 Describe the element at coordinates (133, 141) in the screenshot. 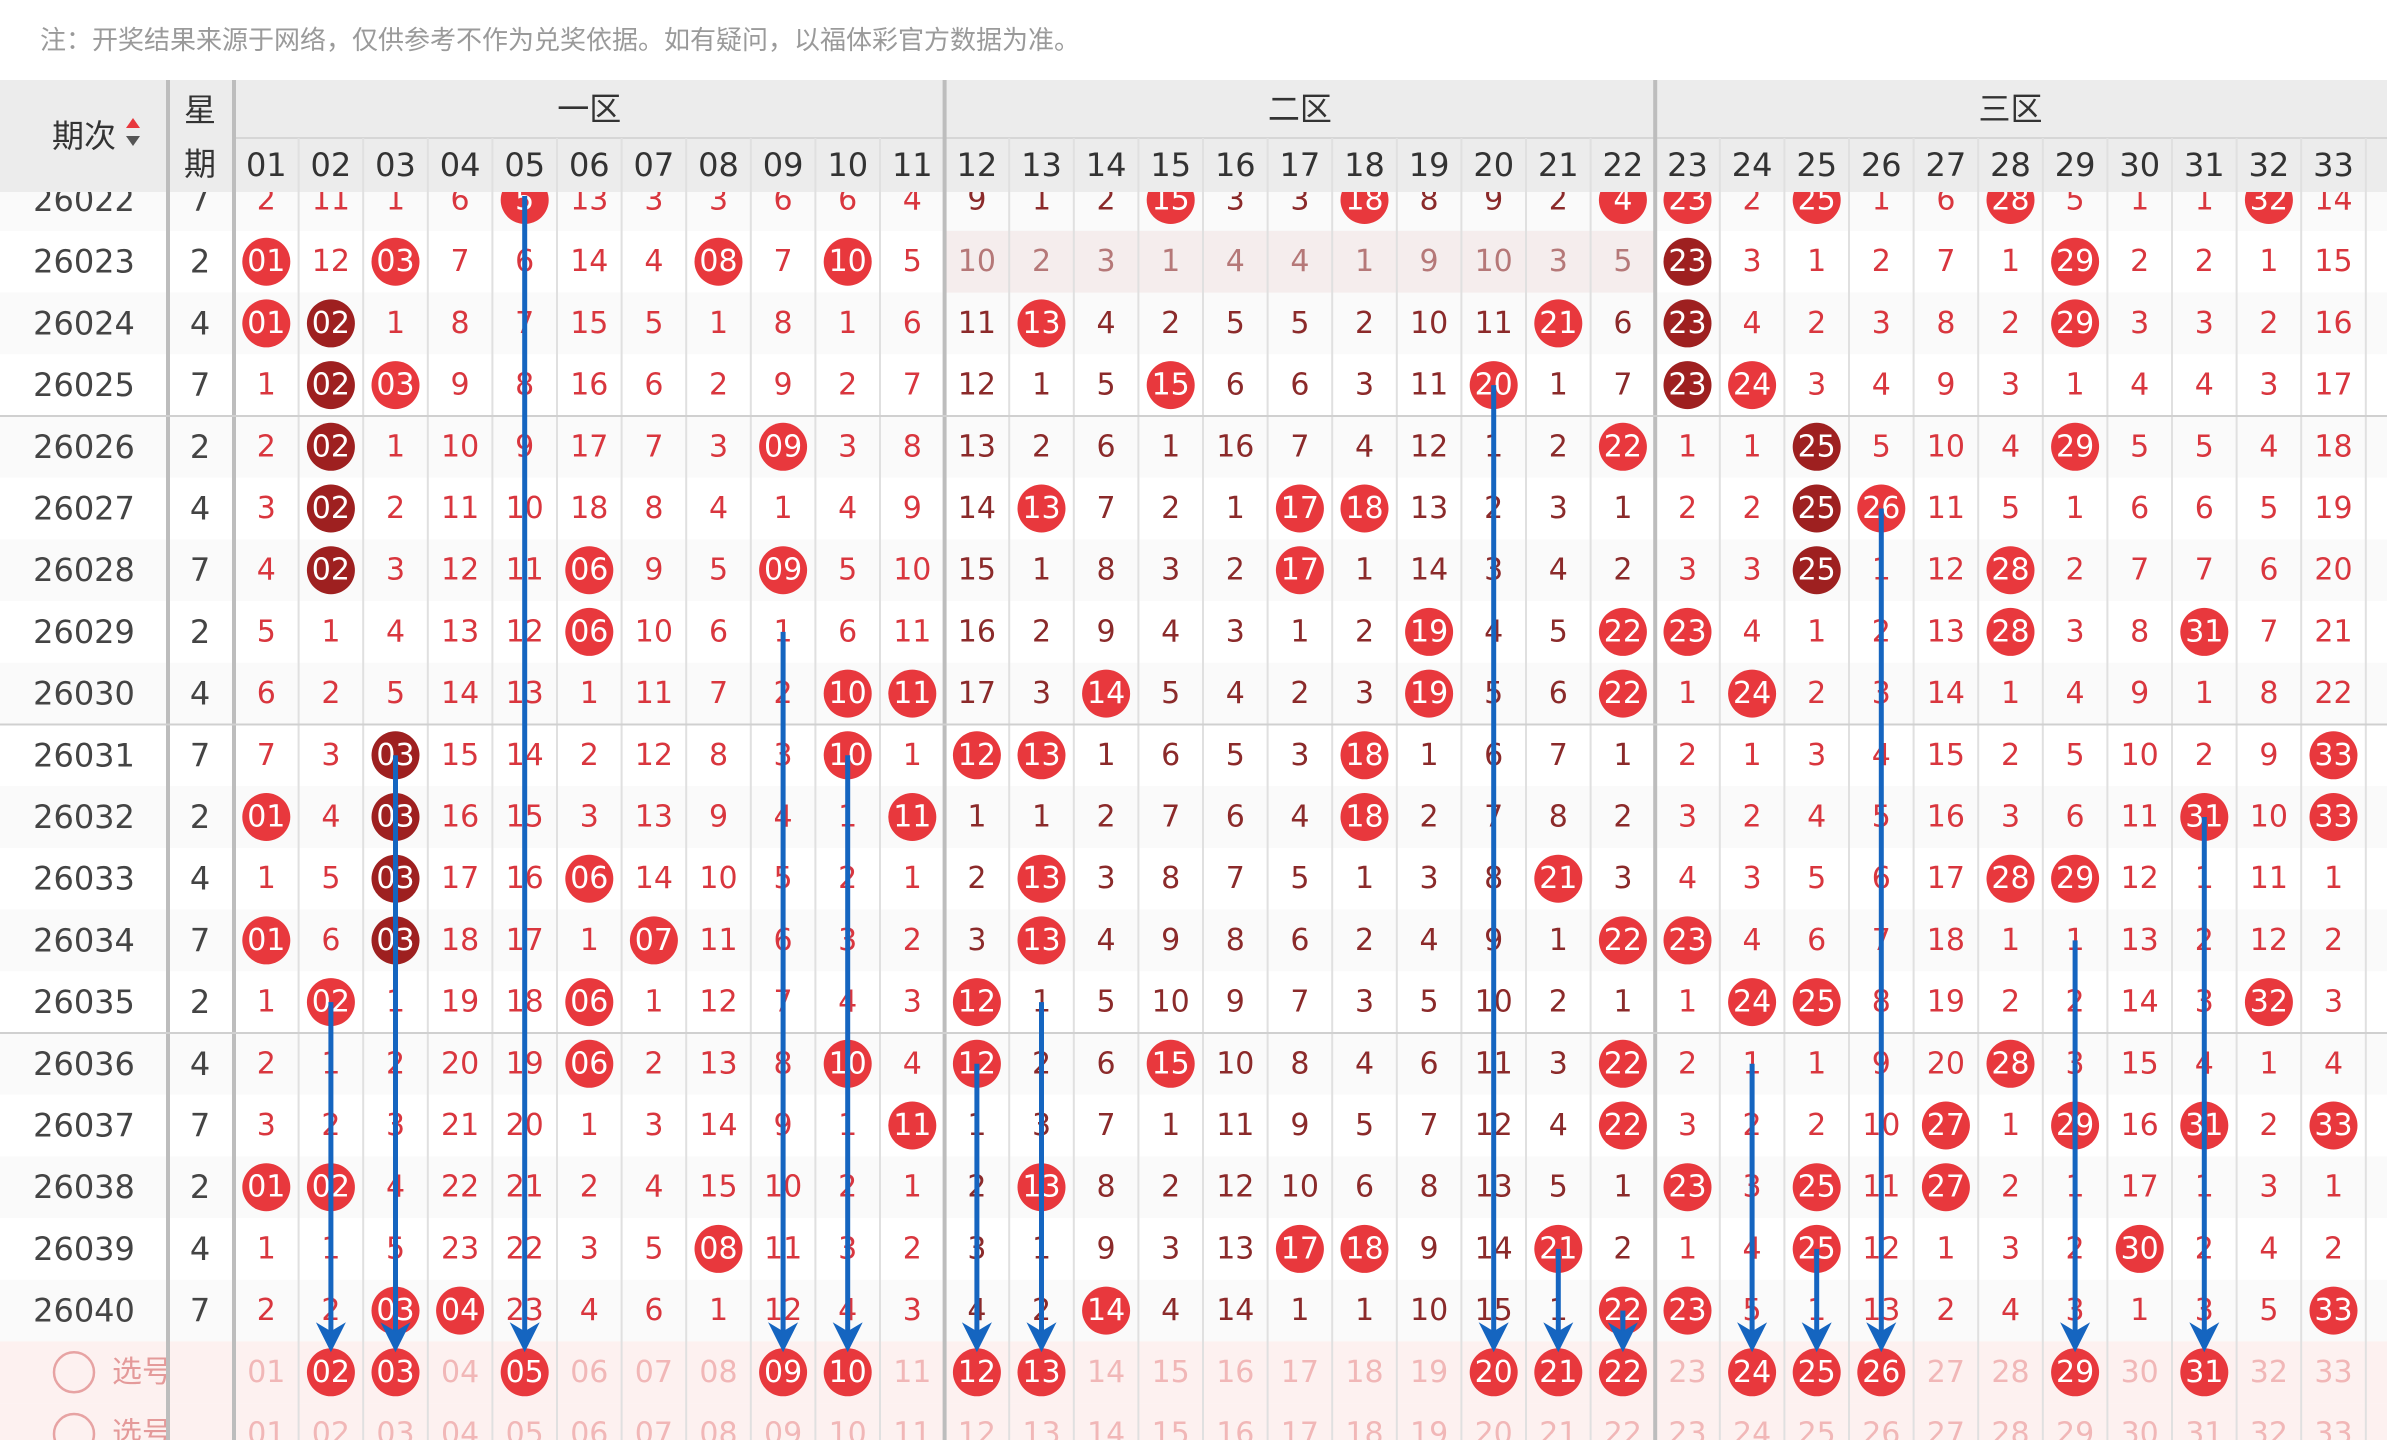

I see `sort-down-icon` at that location.